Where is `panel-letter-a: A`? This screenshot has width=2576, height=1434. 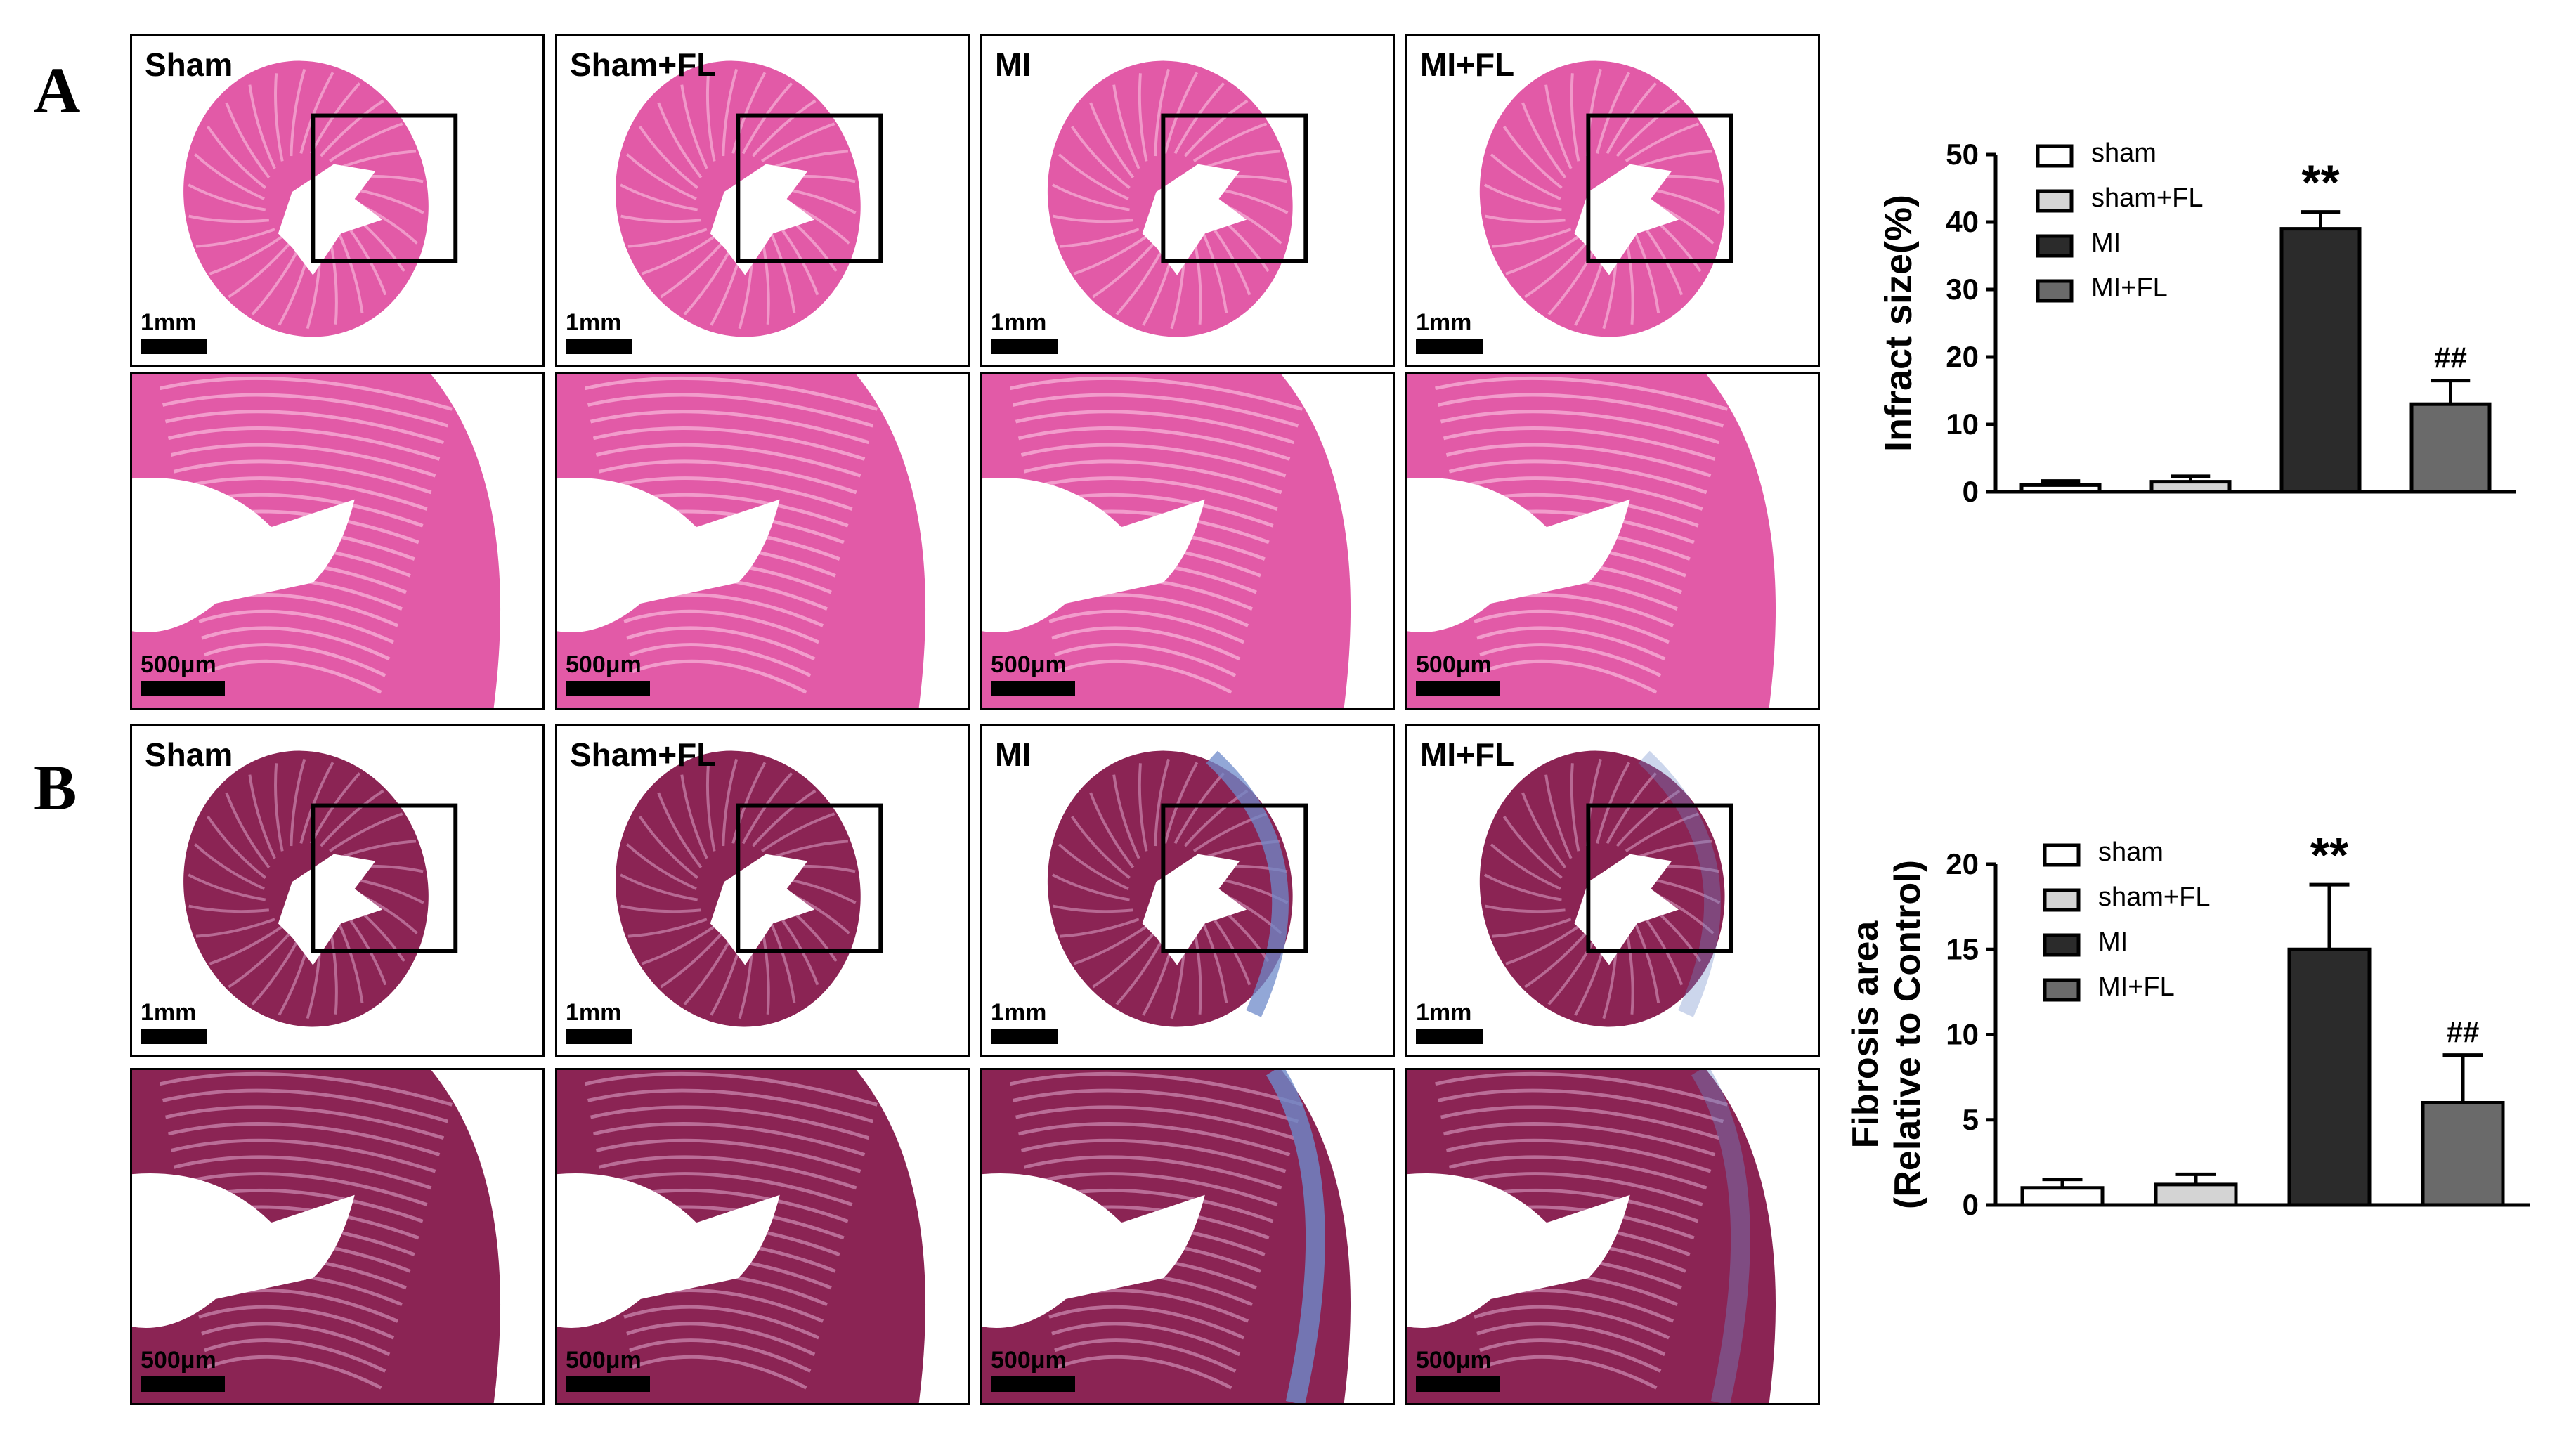 panel-letter-a: A is located at coordinates (57, 90).